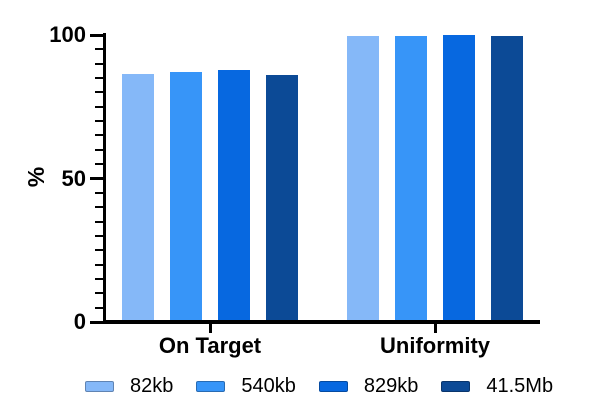  I want to click on legend-label: 41.5Mb, so click(520, 386).